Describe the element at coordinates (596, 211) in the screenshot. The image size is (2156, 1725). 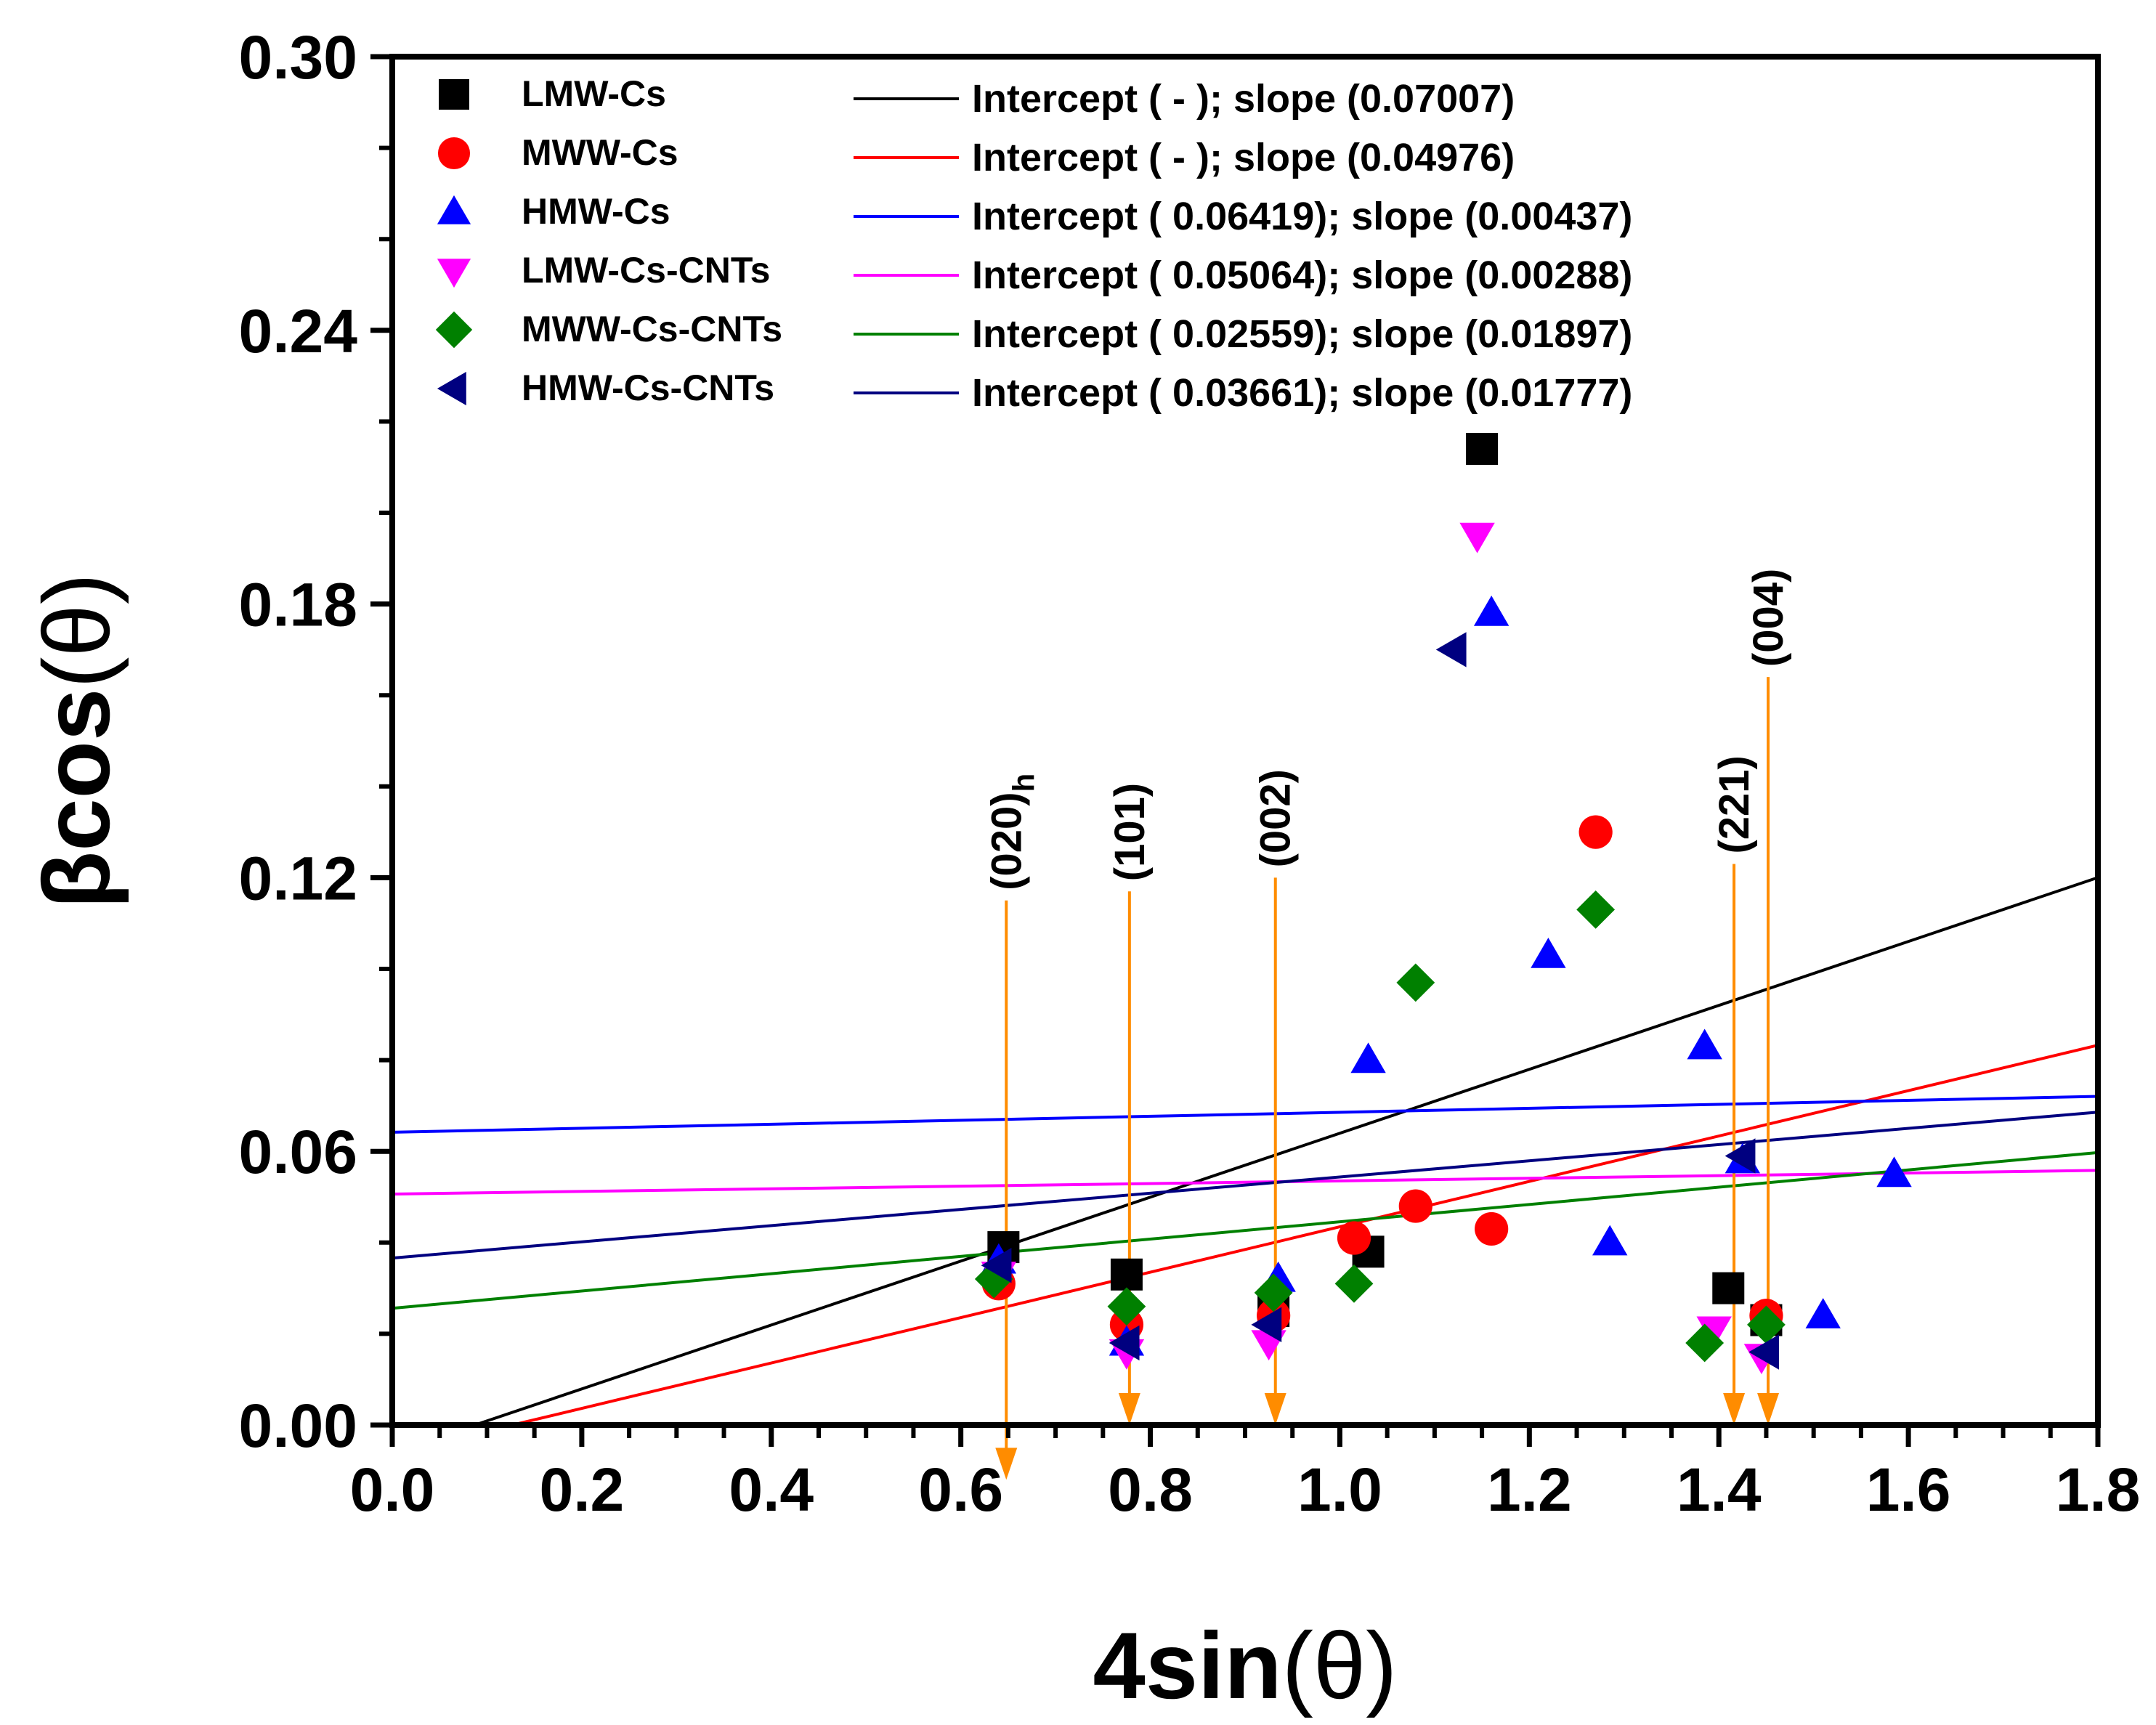
I see `legend-label: HMW-Cs` at that location.